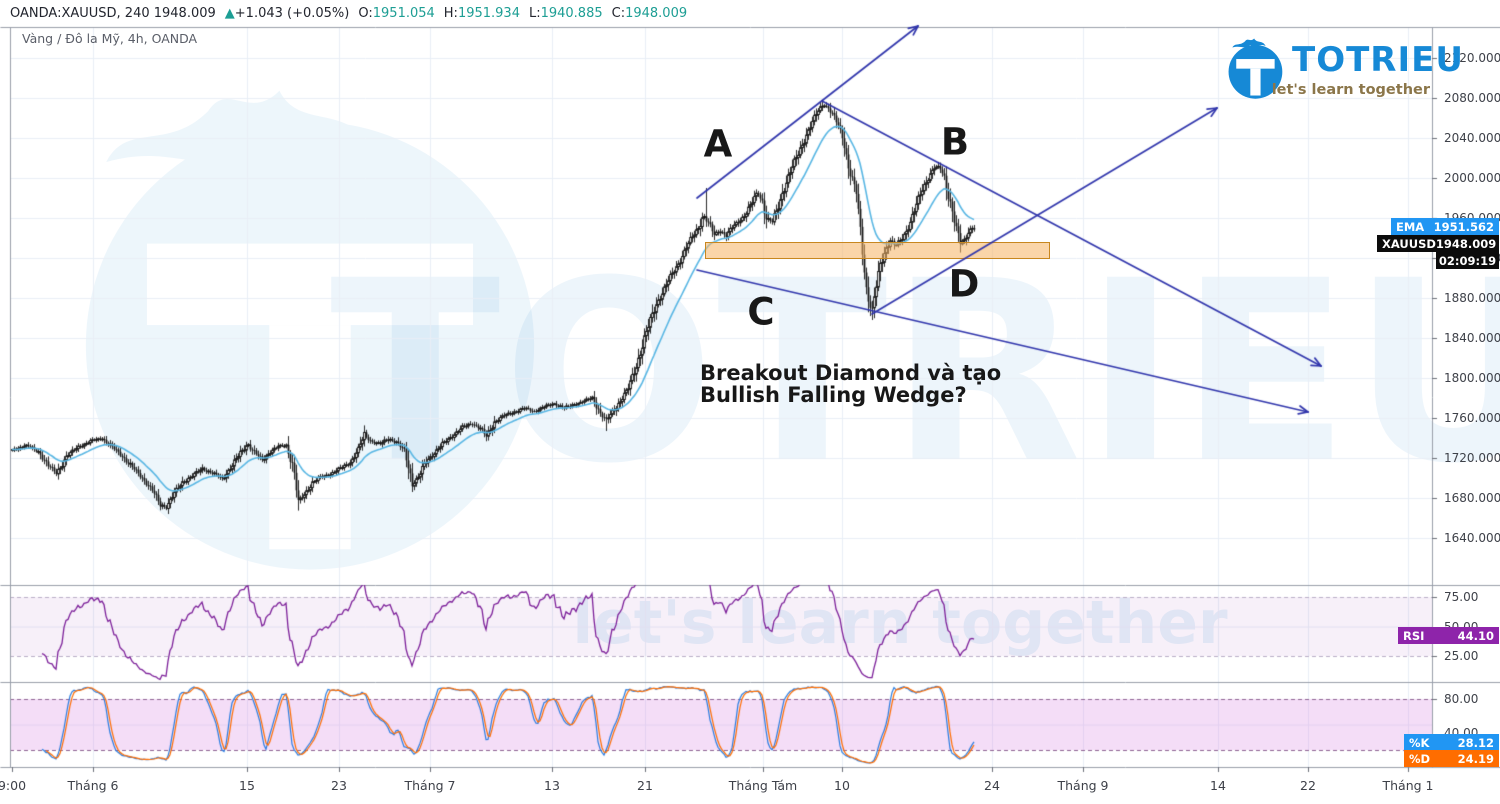 Image resolution: width=1500 pixels, height=804 pixels. I want to click on last-price-badge-symbol: XAUUSD, so click(1409, 243).